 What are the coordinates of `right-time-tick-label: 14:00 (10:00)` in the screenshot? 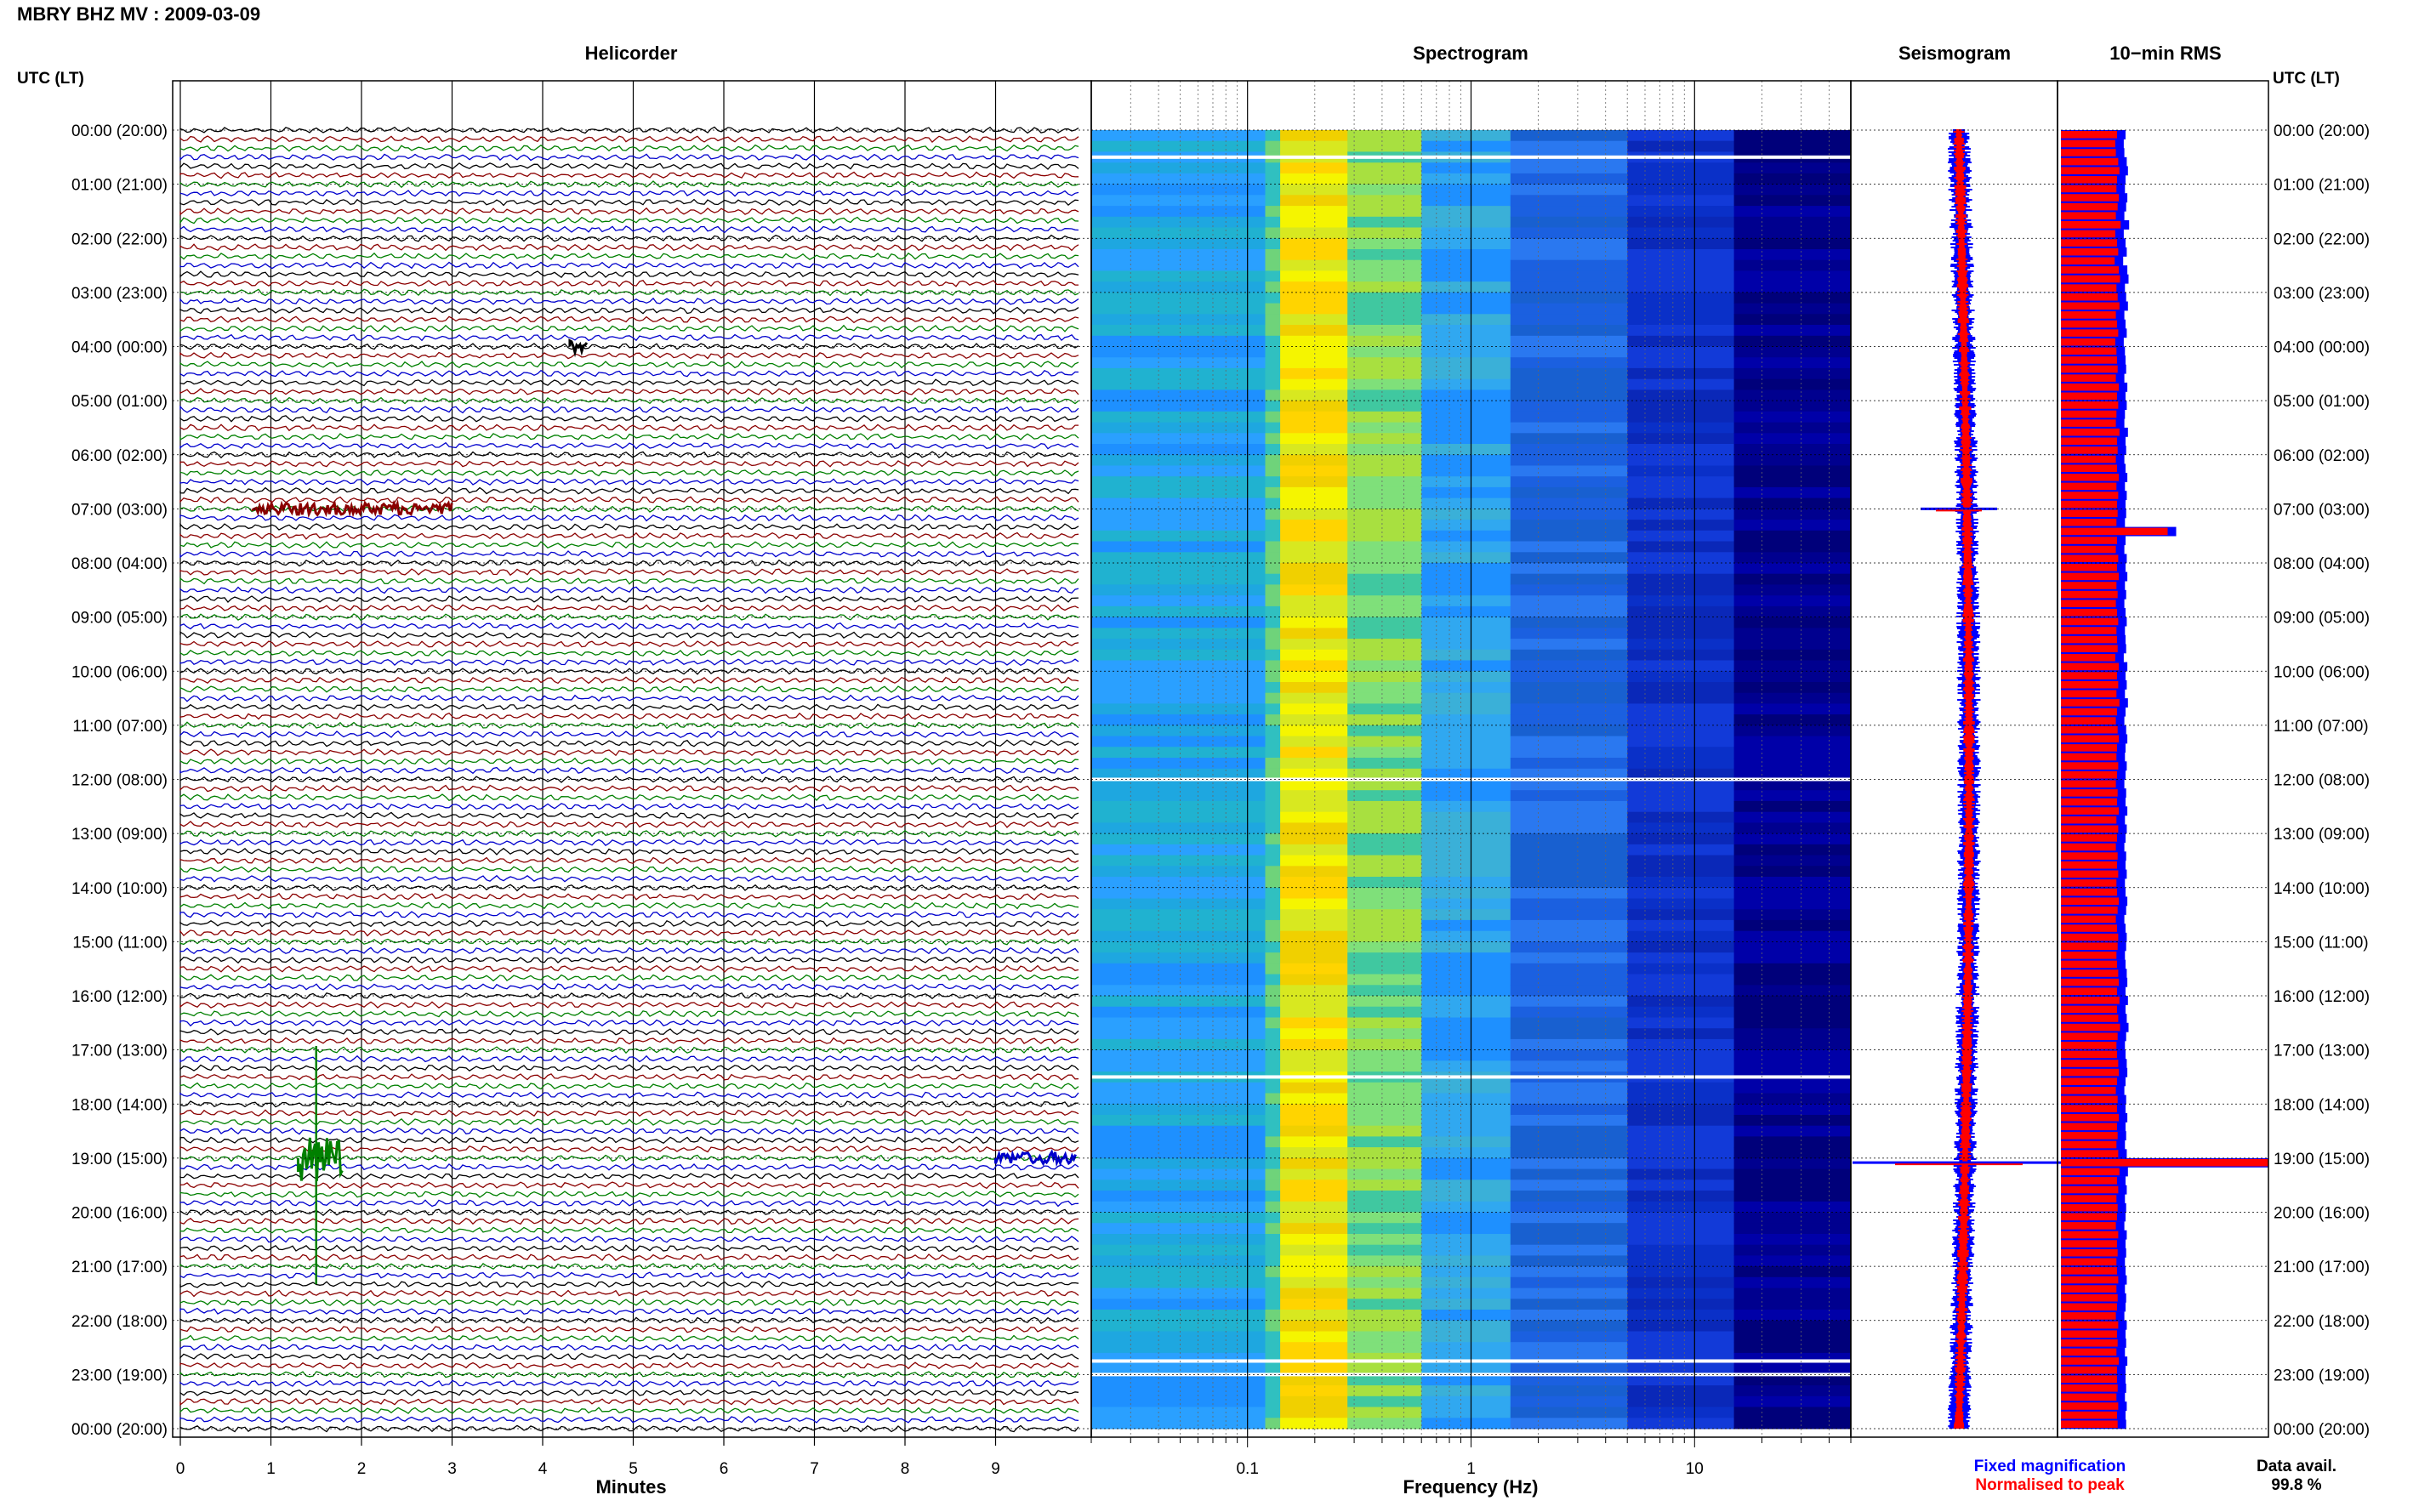 It's located at (2322, 889).